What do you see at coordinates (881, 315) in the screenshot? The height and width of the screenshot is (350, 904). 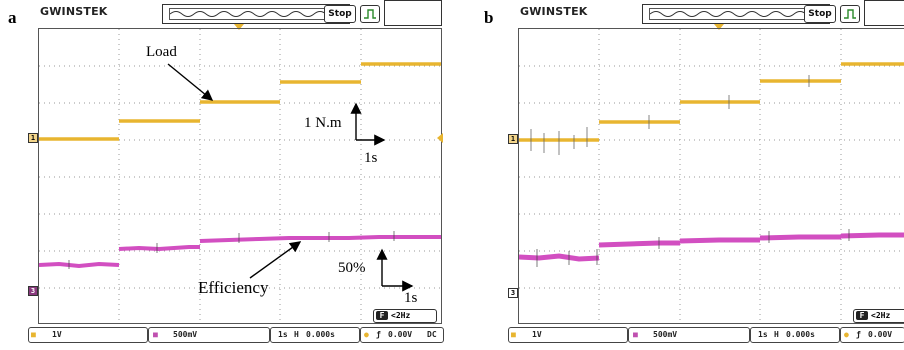 I see `filter-label-b: <2Hz` at bounding box center [881, 315].